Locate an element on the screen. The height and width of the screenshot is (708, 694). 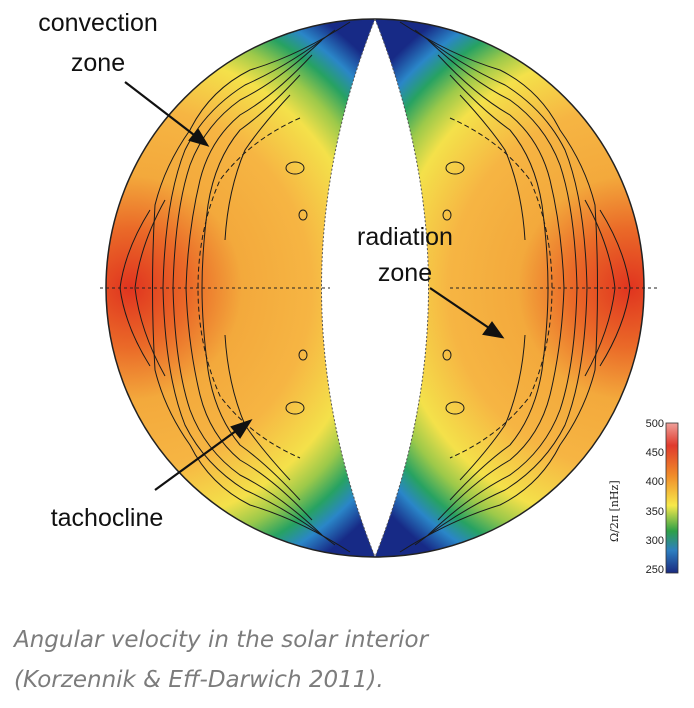
colorbar-tick: 350 is located at coordinates (654, 512).